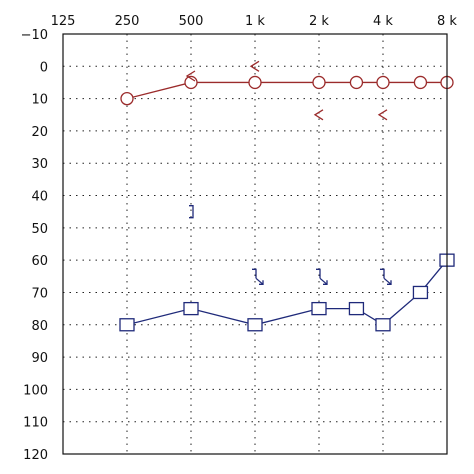 This screenshot has height=474, width=474. What do you see at coordinates (39, 100) in the screenshot?
I see `y-tick-label: 10` at bounding box center [39, 100].